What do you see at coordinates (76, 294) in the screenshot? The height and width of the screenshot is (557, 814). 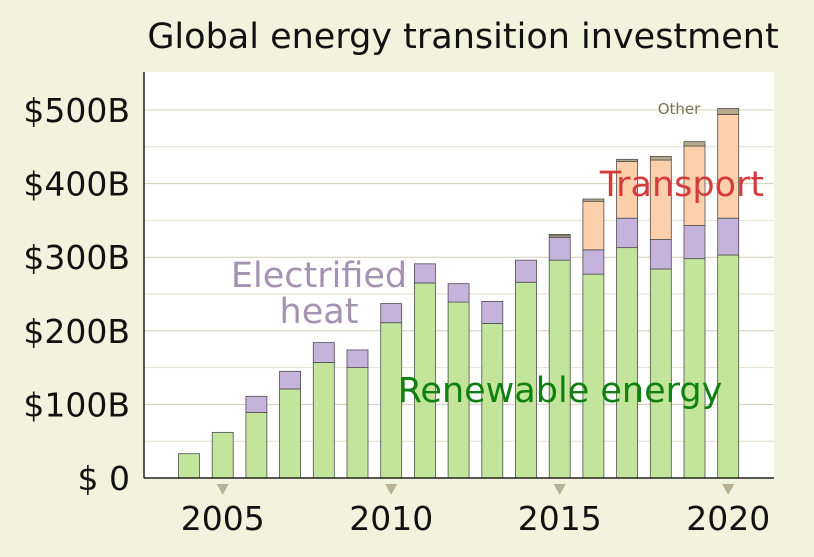 I see `y-tick-labels: $ 0 $100B $200B $300B $400B $500B` at bounding box center [76, 294].